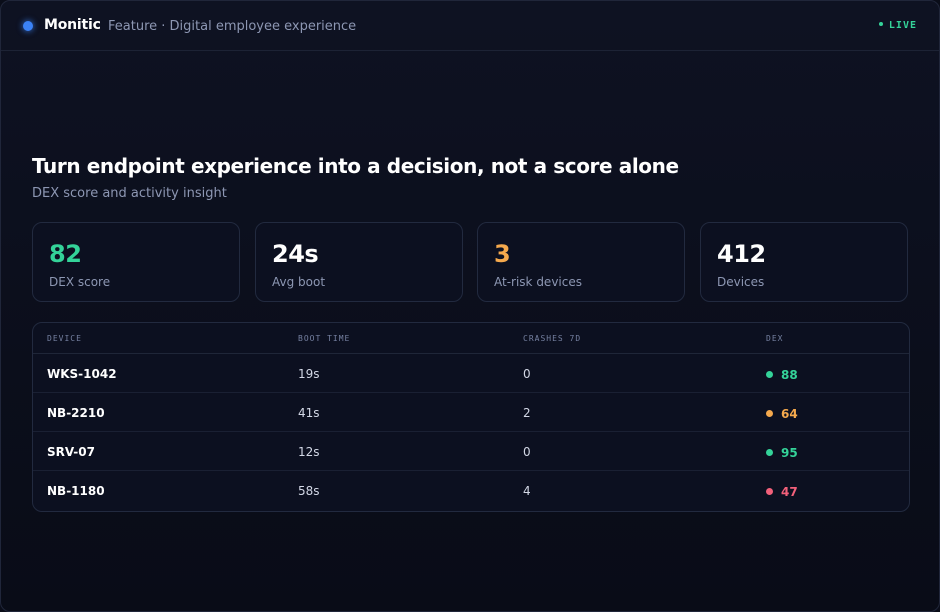  I want to click on table-header: DEVICE BOOT TIME CRASHES 7D DEX, so click(471, 338).